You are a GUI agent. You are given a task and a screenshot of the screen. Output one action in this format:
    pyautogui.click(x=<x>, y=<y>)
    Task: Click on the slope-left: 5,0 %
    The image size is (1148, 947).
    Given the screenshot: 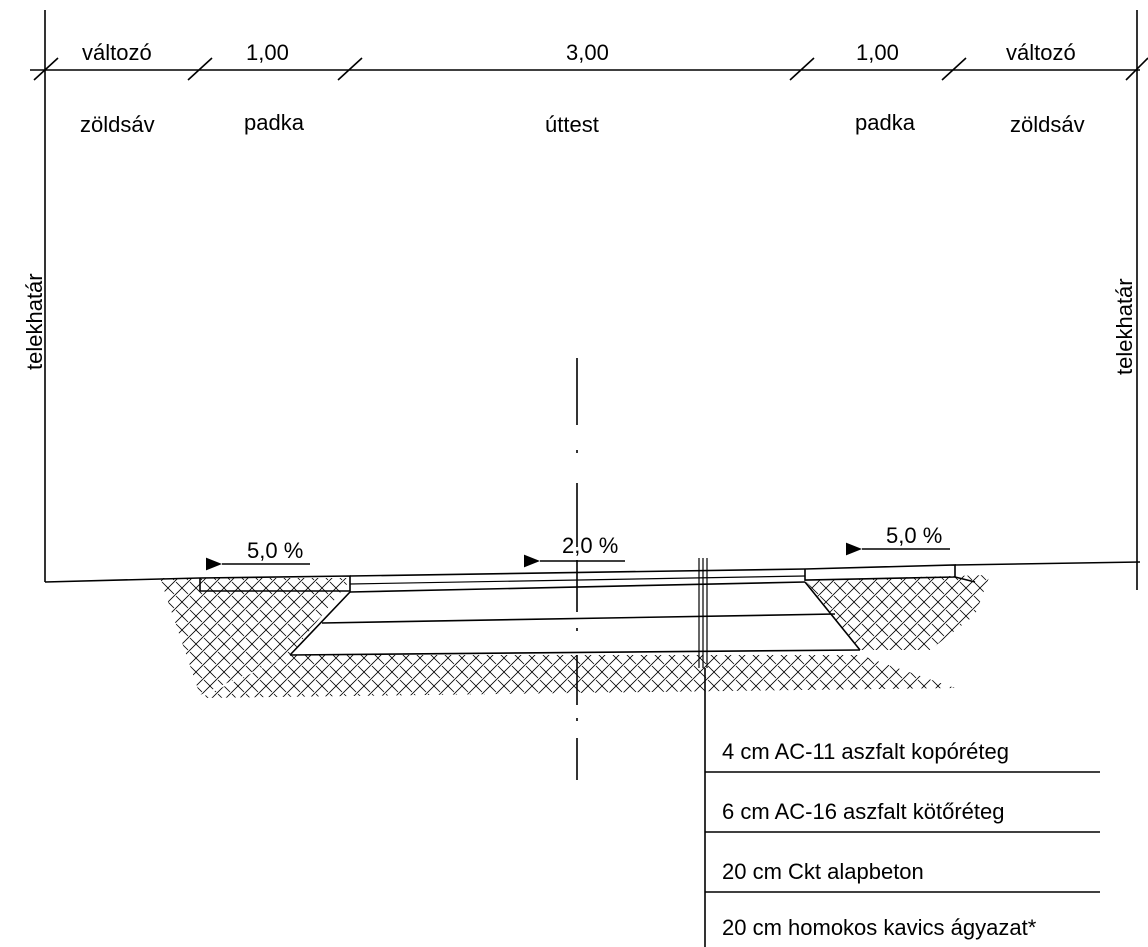 What is the action you would take?
    pyautogui.click(x=275, y=550)
    